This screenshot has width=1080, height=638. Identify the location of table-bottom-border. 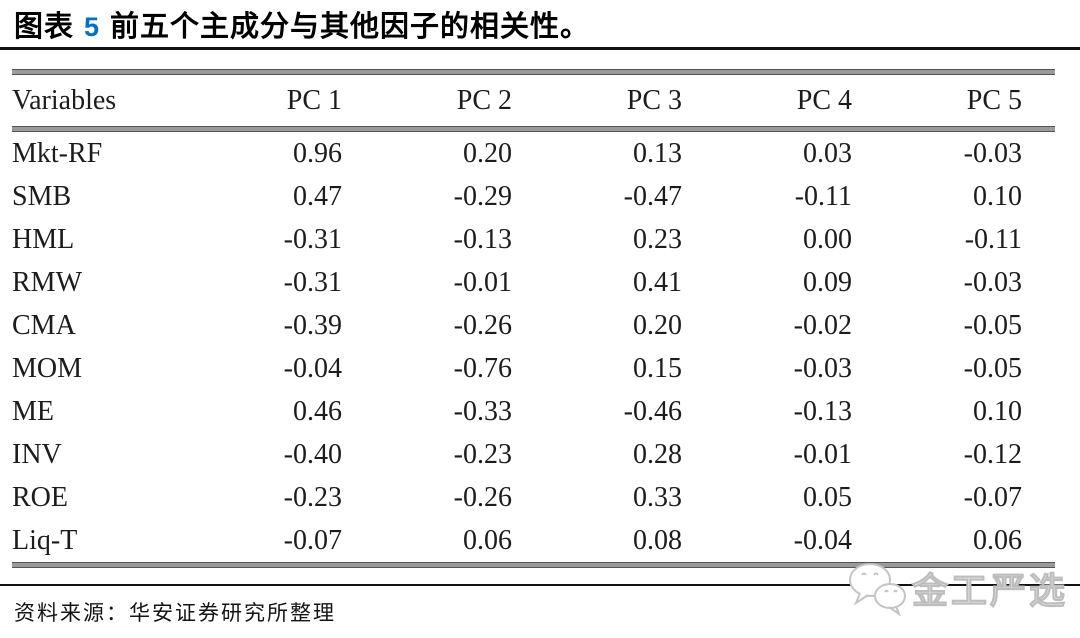
(533, 565).